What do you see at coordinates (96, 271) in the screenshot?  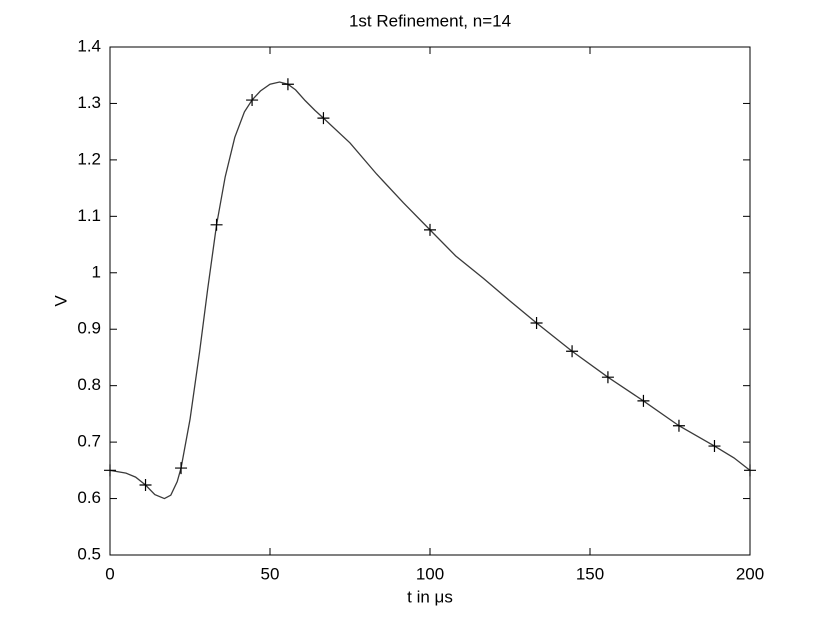 I see `y-tick-label: 1` at bounding box center [96, 271].